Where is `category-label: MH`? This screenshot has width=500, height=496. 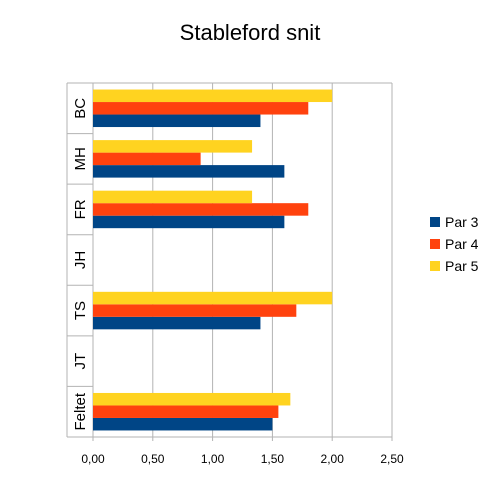
category-label: MH is located at coordinates (80, 158).